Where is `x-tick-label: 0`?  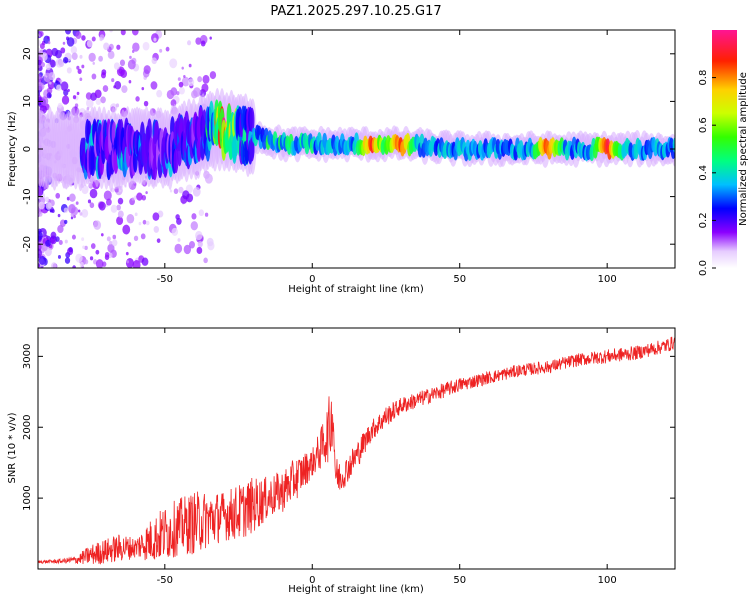 x-tick-label: 0 is located at coordinates (312, 580).